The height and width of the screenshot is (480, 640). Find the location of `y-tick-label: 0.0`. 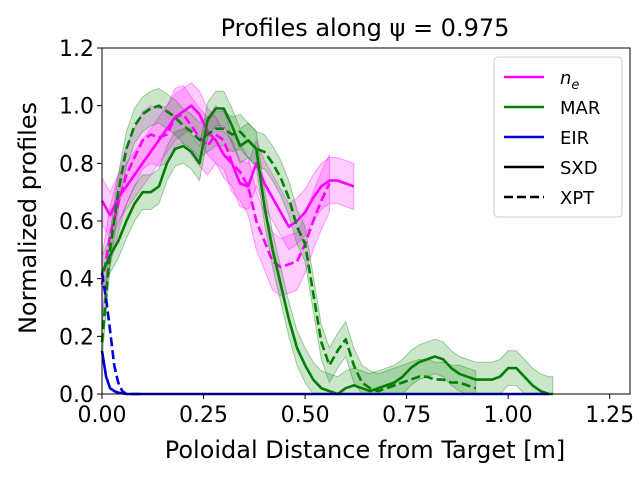

y-tick-label: 0.0 is located at coordinates (76, 395).